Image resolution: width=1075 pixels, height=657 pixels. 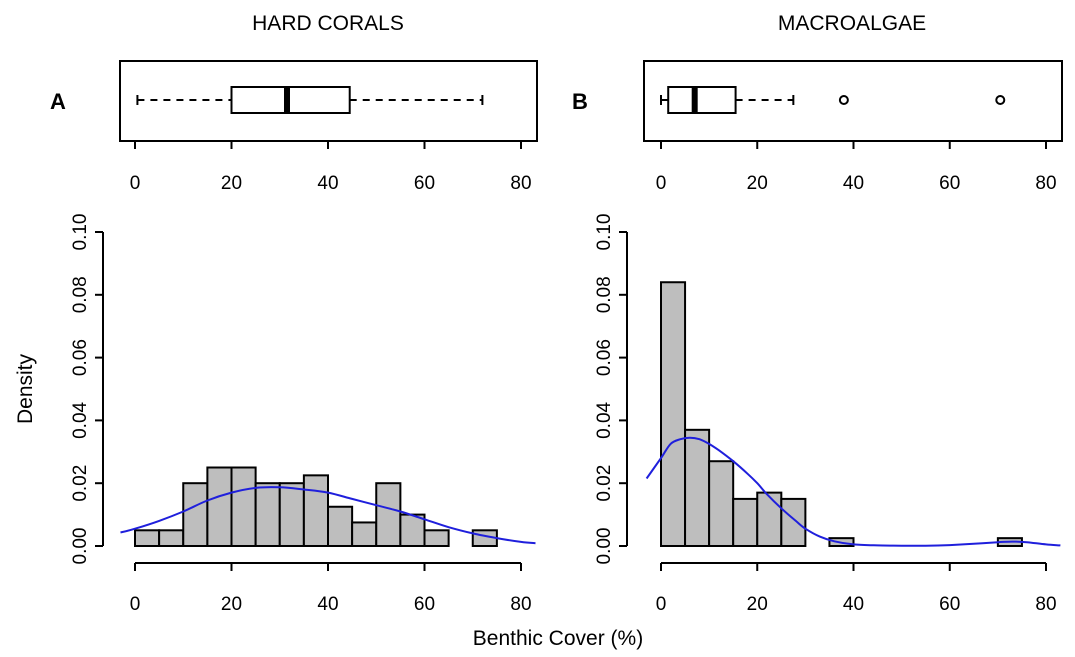 I want to click on panel-letter-b: B, so click(x=580, y=101).